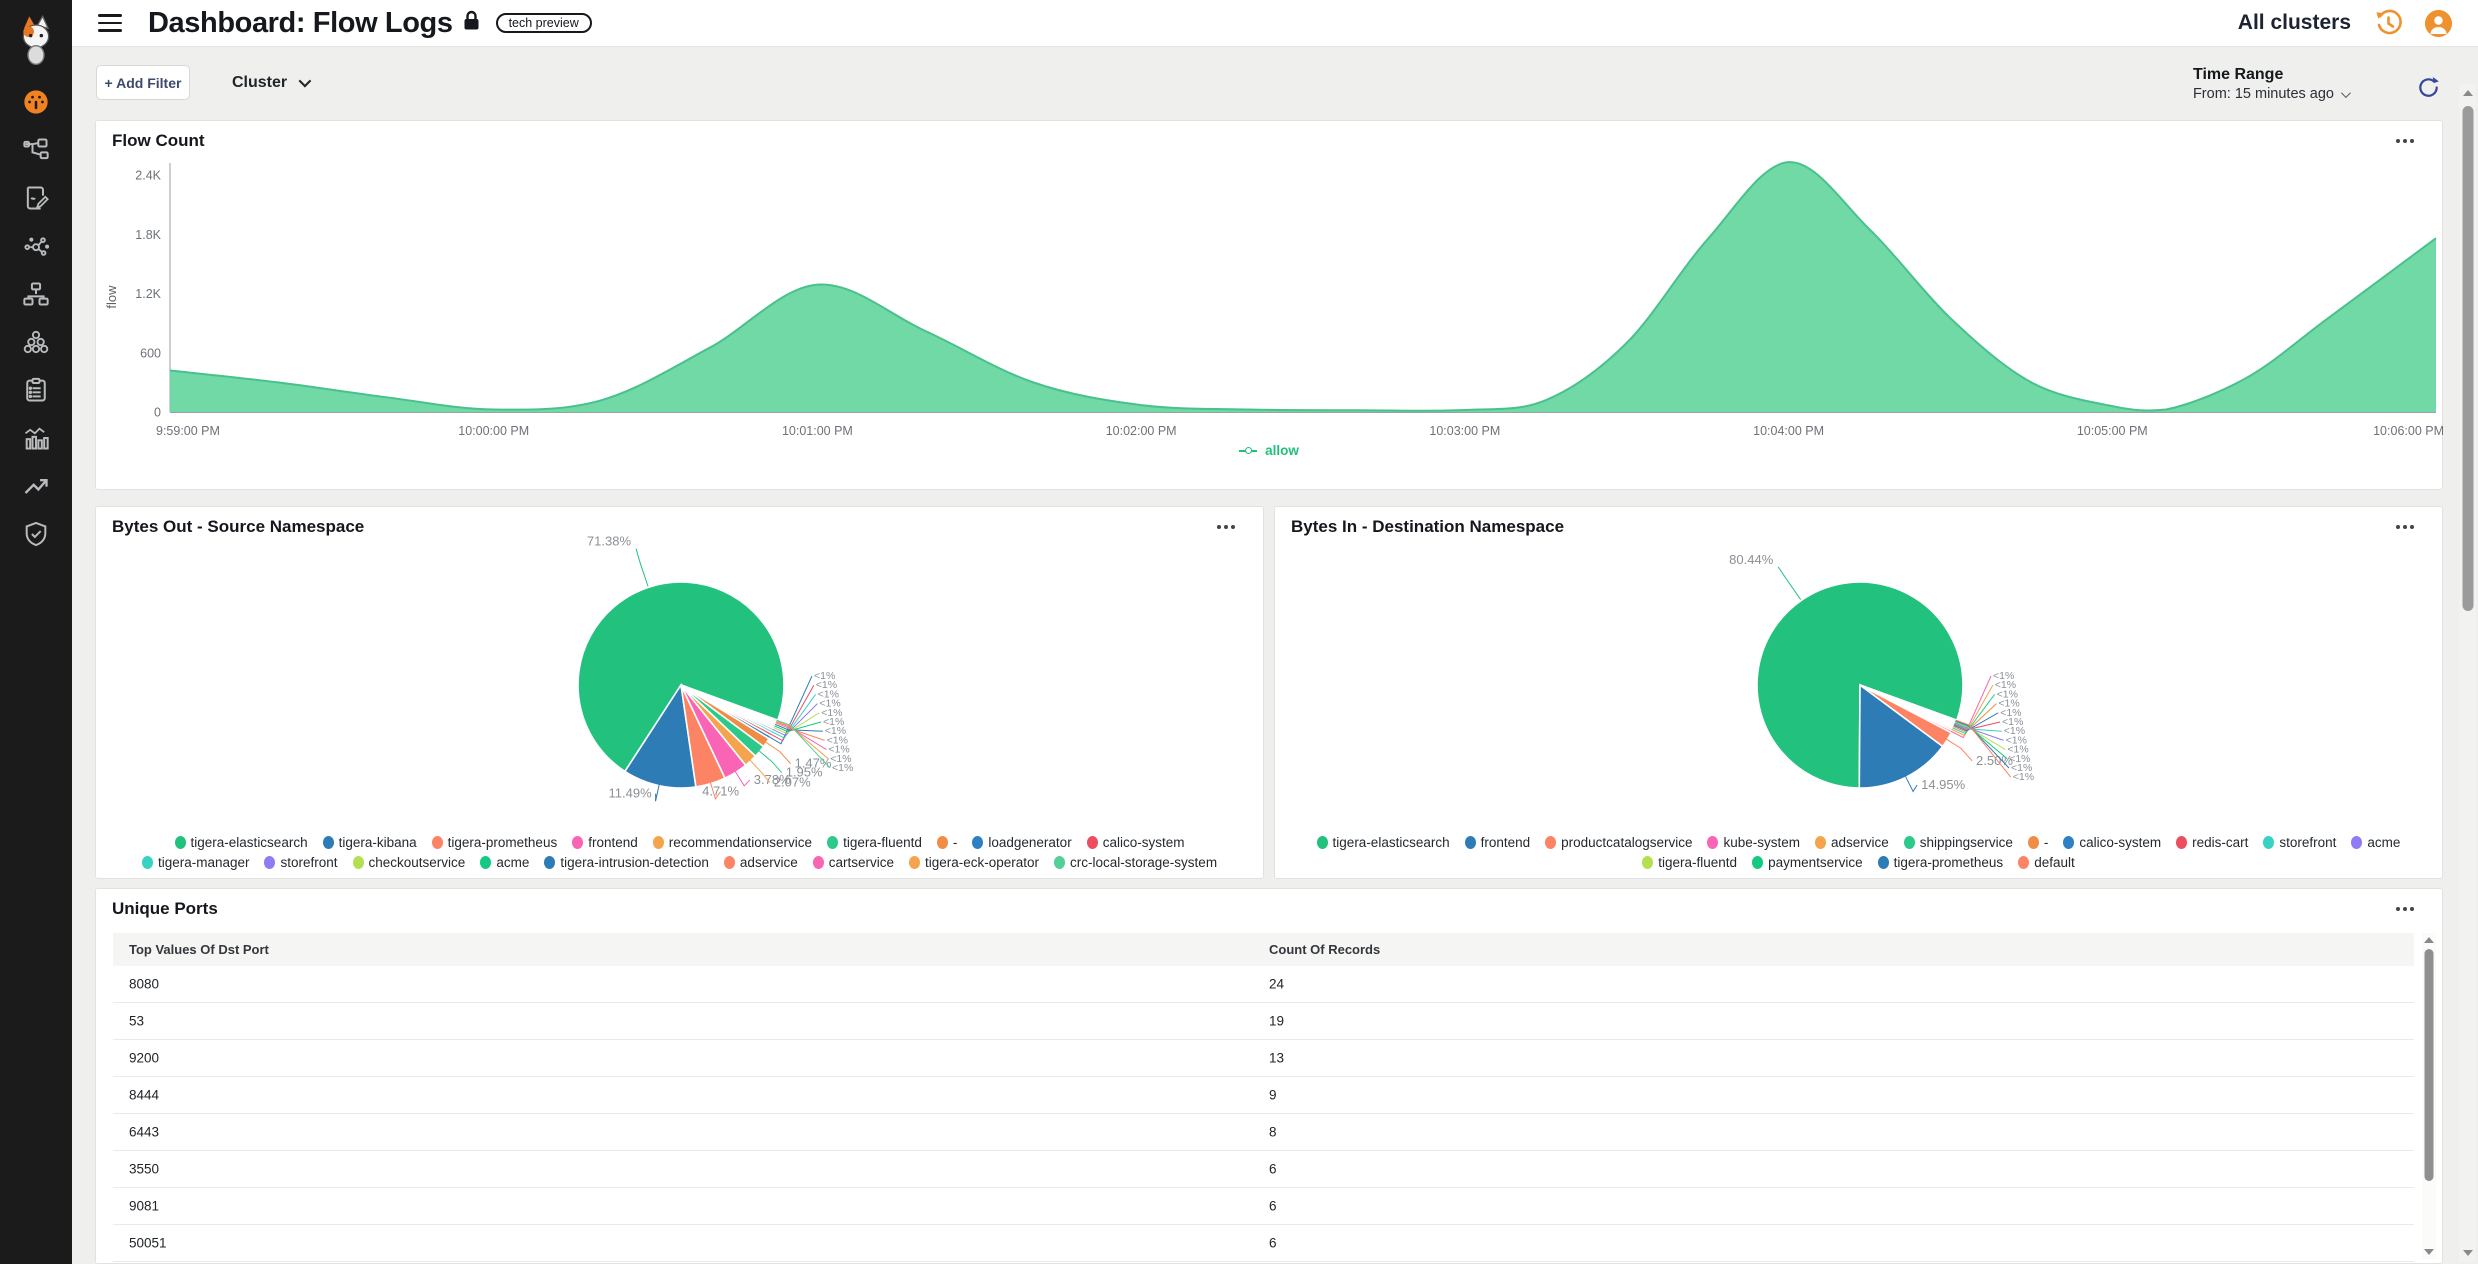  Describe the element at coordinates (1464, 431) in the screenshot. I see `svg-text: 10:03:00 PM` at that location.